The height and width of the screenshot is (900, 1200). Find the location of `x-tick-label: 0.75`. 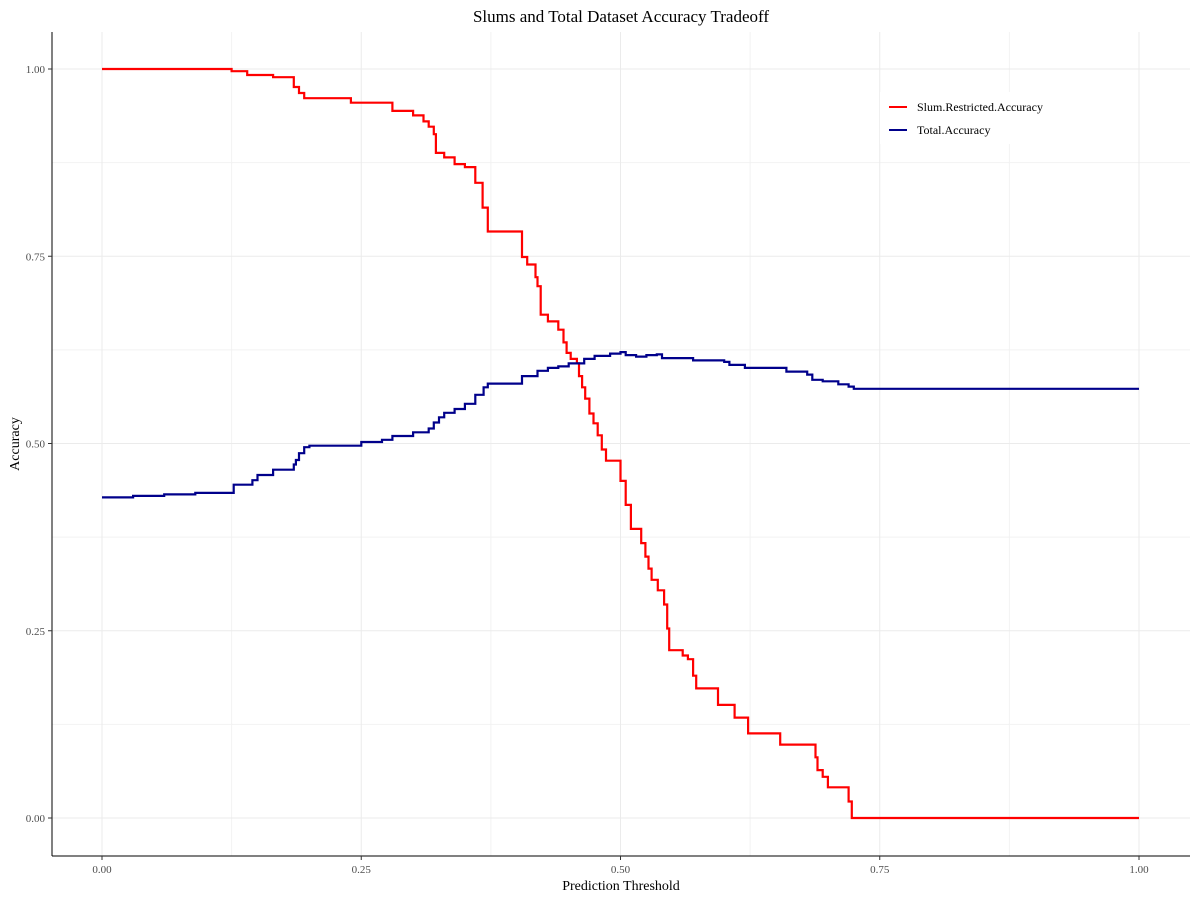

x-tick-label: 0.75 is located at coordinates (880, 870).